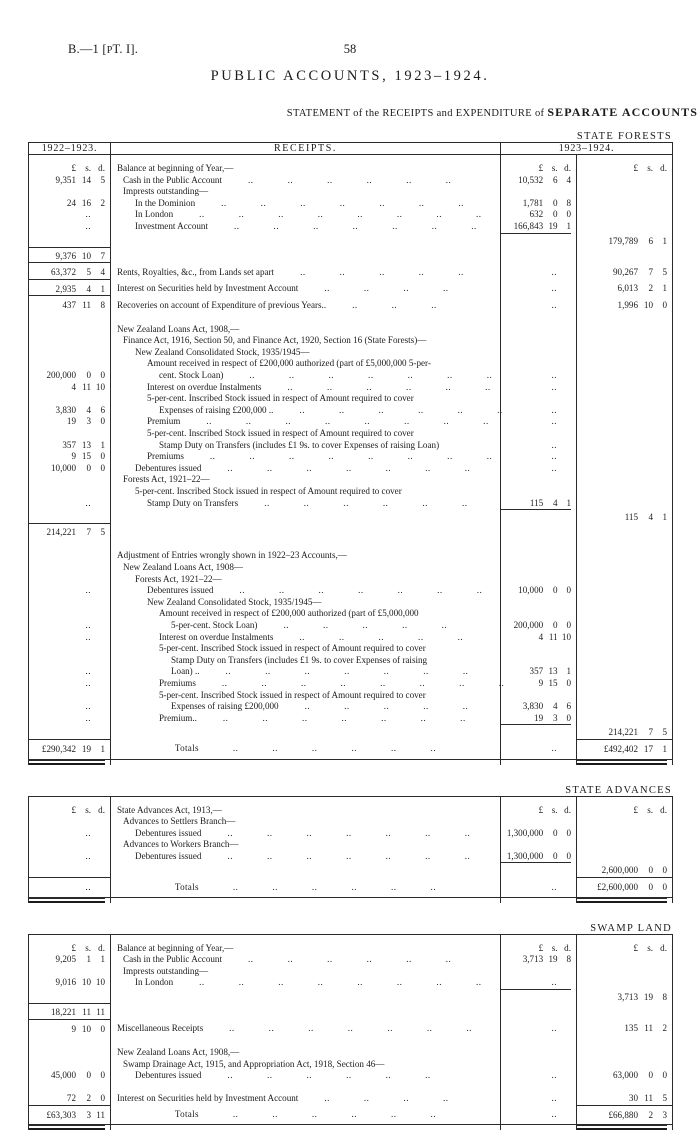 The image size is (700, 1144). I want to click on description-cell: Advances to Workers Branch—, so click(305, 845).